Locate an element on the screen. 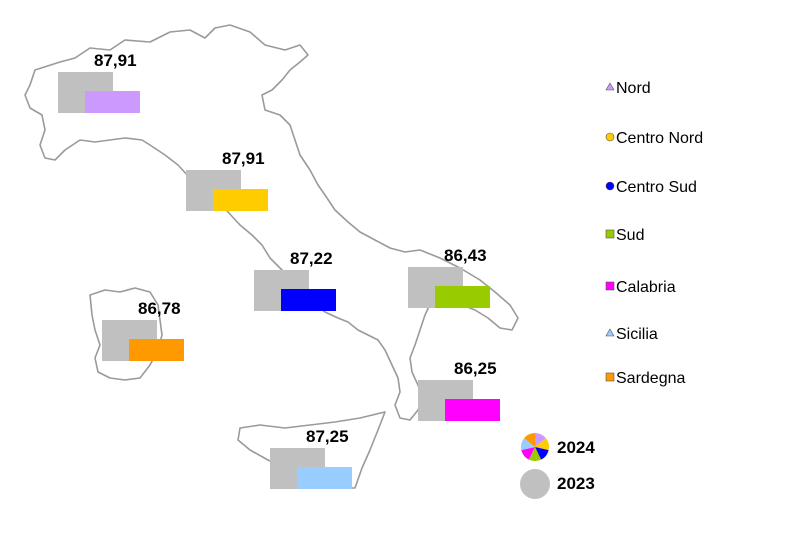 The width and height of the screenshot is (800, 537). legend-marker-centro-nord is located at coordinates (610, 137).